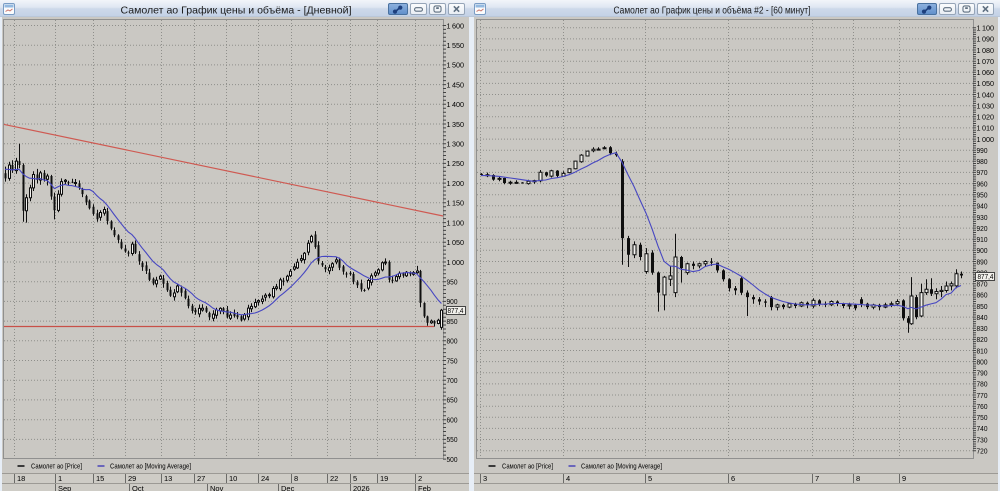 The image size is (1000, 491). I want to click on svg-text: 1 070, so click(986, 61).